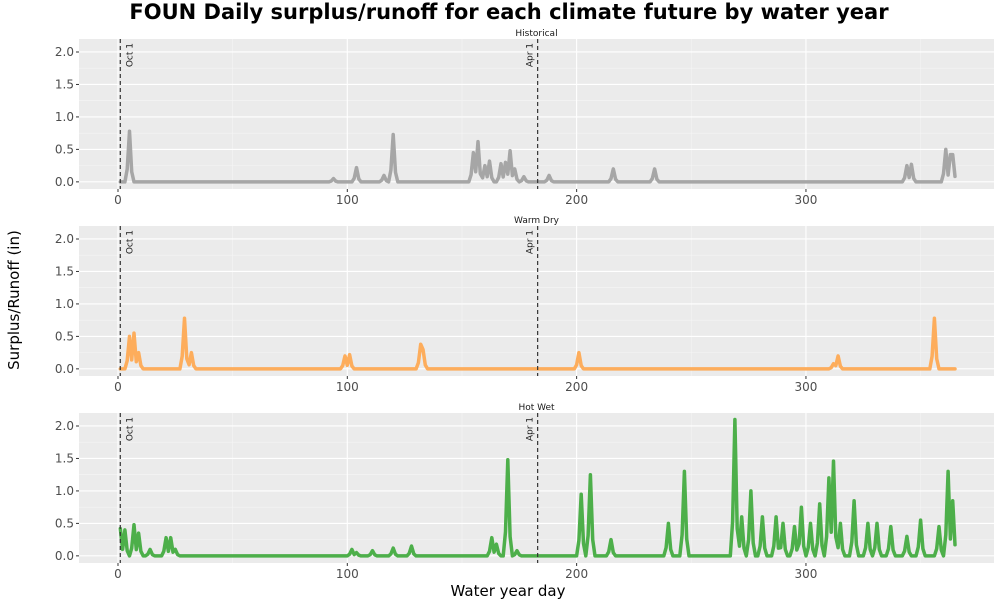 The image size is (1000, 600). Describe the element at coordinates (508, 591) in the screenshot. I see `x-axis-label: Water year day` at that location.